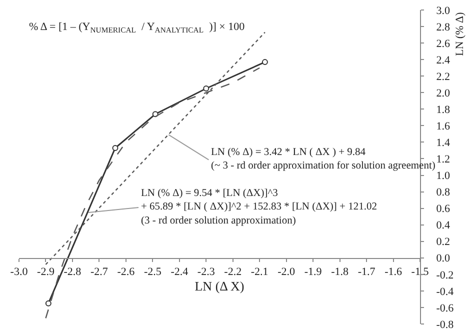  I want to click on y-tick-label: 0.6, so click(443, 209).